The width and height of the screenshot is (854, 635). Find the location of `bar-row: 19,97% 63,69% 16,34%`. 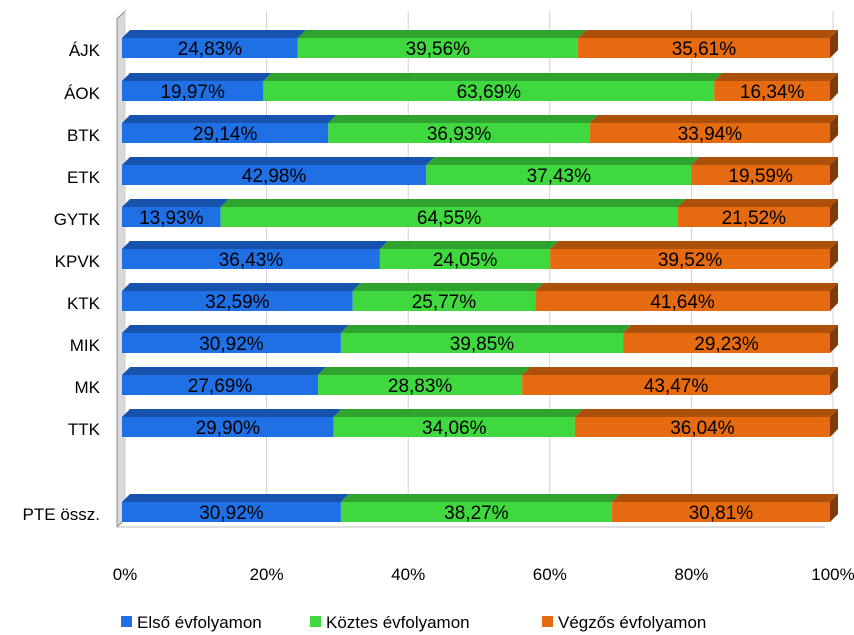

bar-row: 19,97% 63,69% 16,34% is located at coordinates (480, 88).